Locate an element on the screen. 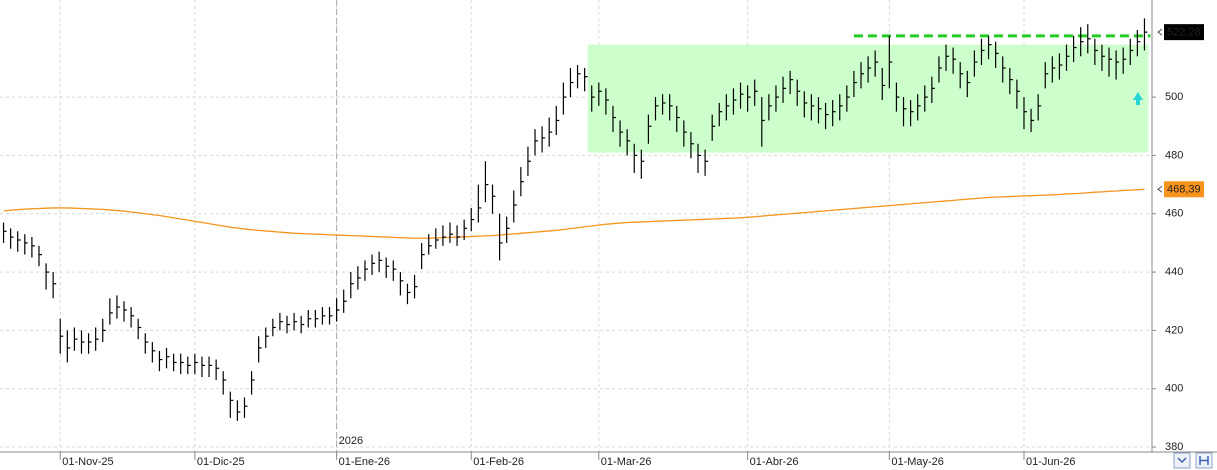 Image resolution: width=1217 pixels, height=470 pixels. y-tick-label: 480 is located at coordinates (1174, 155).